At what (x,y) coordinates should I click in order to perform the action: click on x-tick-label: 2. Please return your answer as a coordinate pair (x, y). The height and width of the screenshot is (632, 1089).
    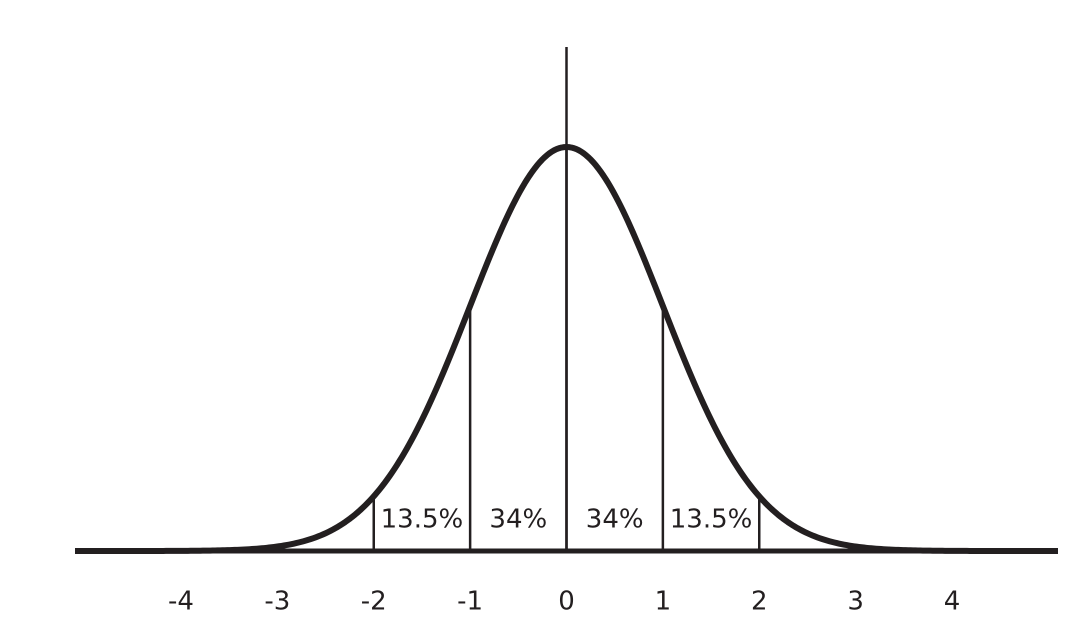
    Looking at the image, I should click on (759, 602).